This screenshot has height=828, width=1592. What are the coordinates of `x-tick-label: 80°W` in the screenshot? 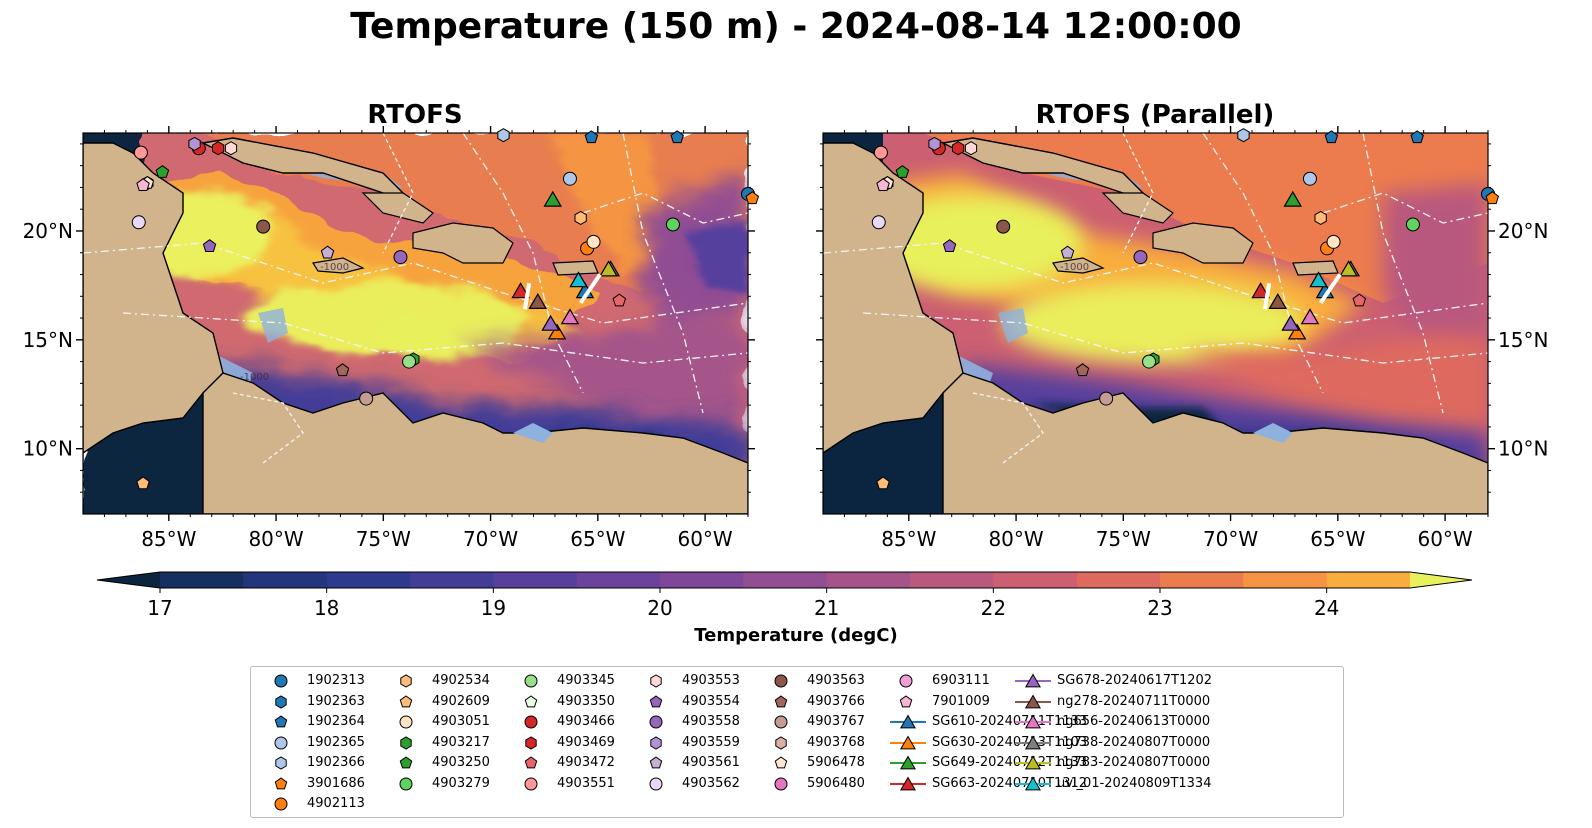 It's located at (1015, 539).